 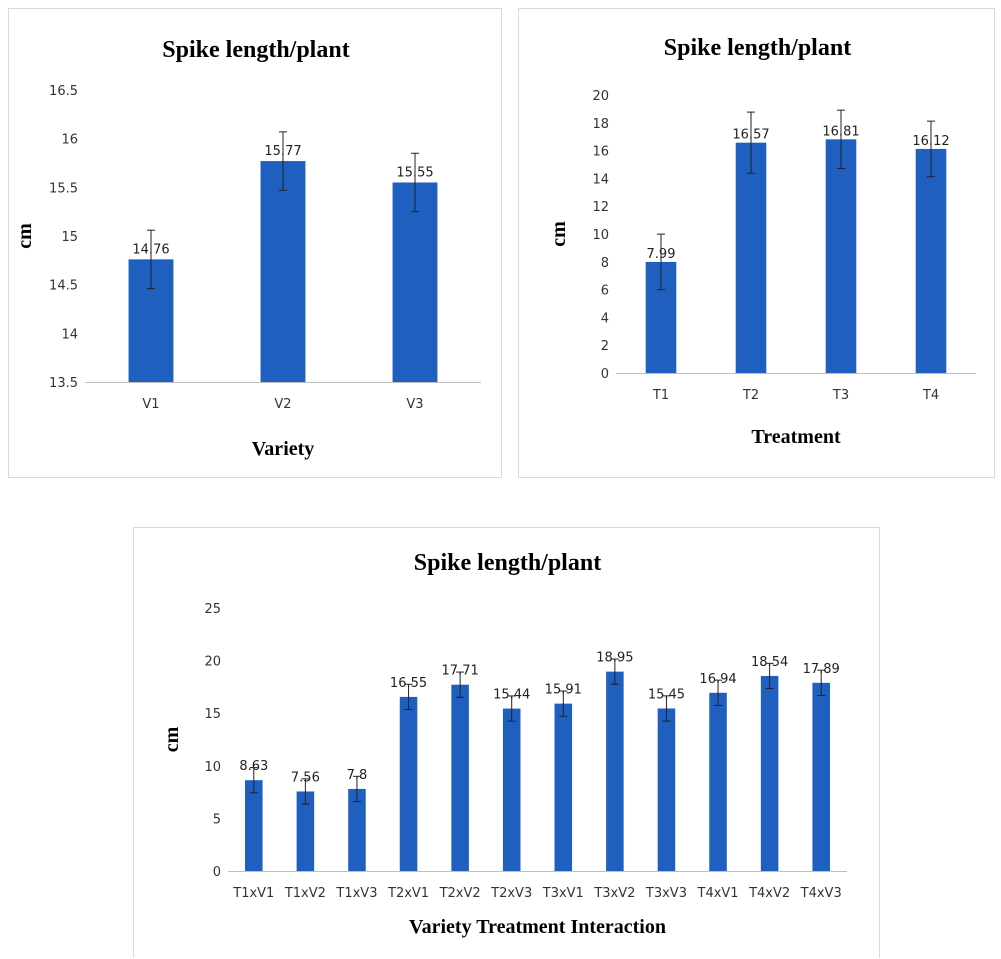 What do you see at coordinates (718, 893) in the screenshot?
I see `x-tick-label: T4xV1` at bounding box center [718, 893].